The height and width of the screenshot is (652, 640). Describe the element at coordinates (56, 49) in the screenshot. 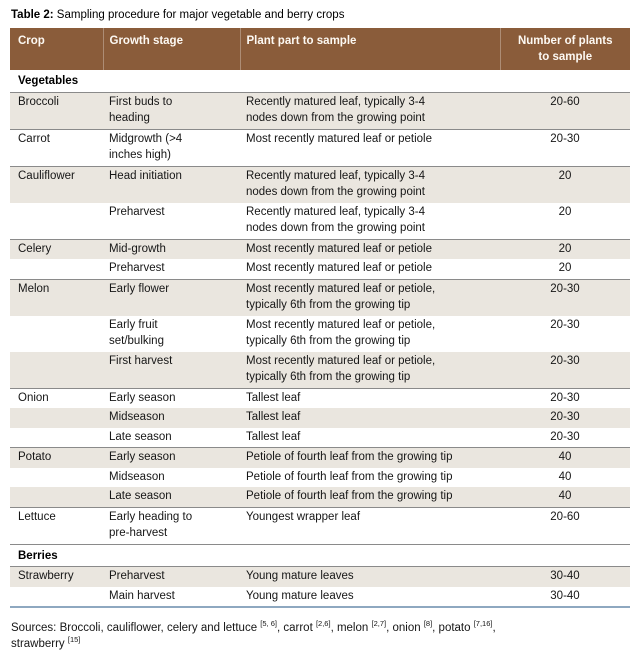

I see `header-crop: Crop` at that location.